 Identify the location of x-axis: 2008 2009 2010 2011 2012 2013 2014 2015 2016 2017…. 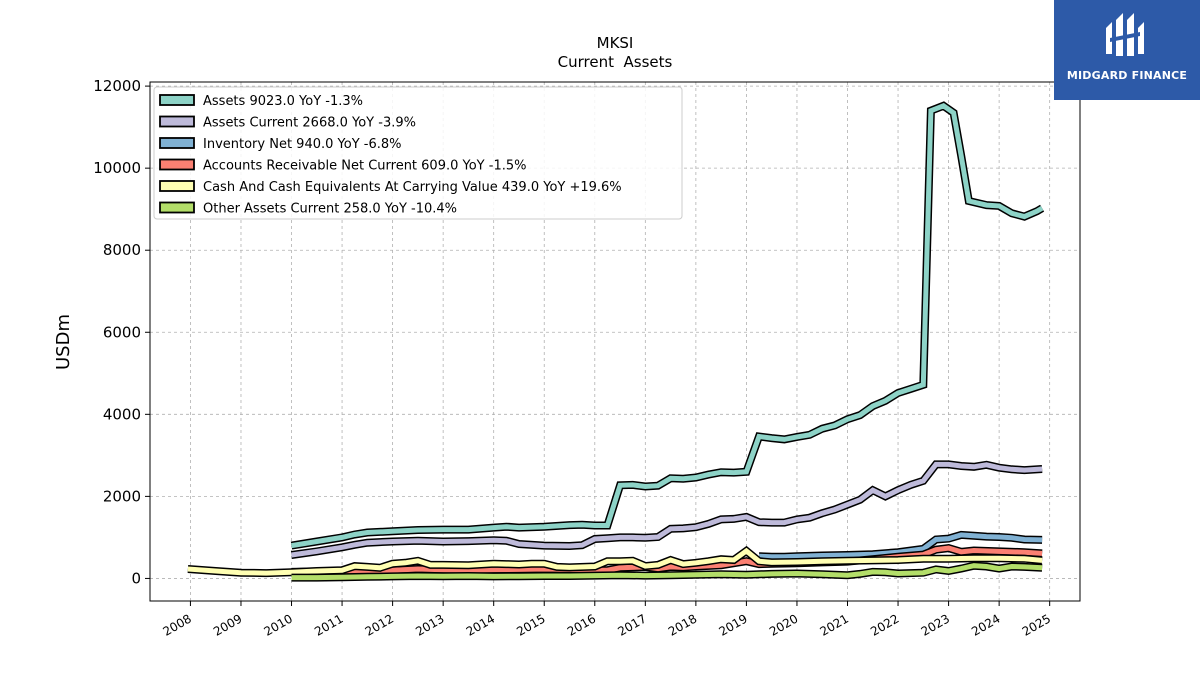
(606, 620).